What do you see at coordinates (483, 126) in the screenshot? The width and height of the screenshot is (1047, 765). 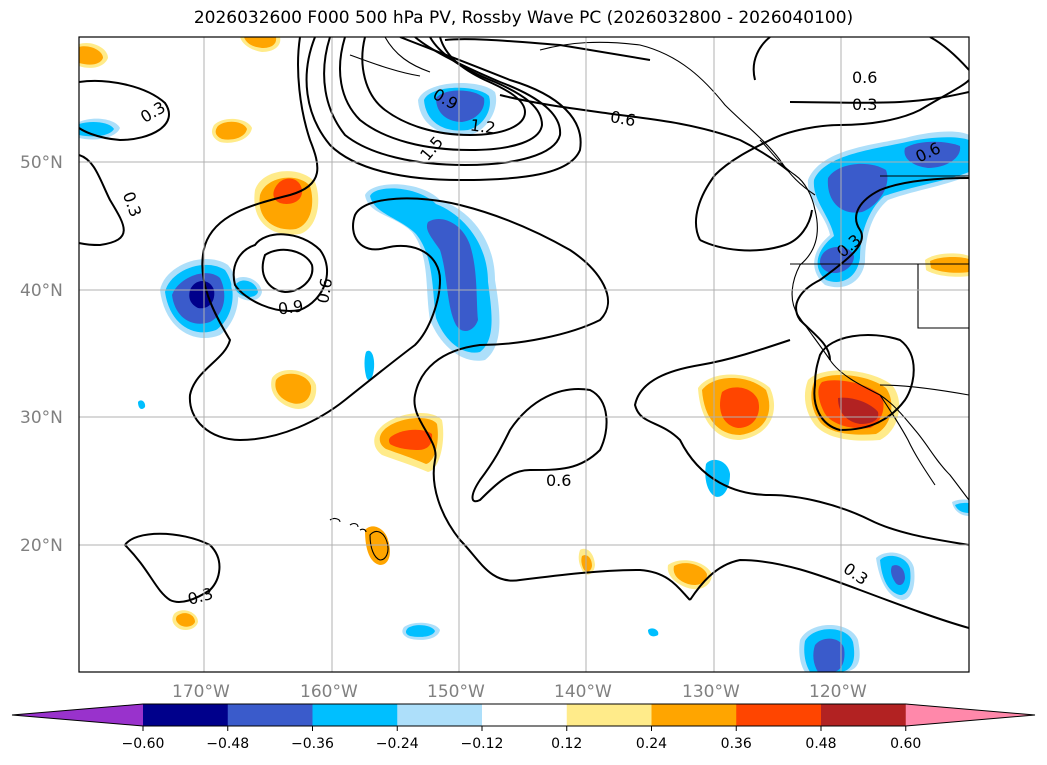 I see `contour-label: 1.2` at bounding box center [483, 126].